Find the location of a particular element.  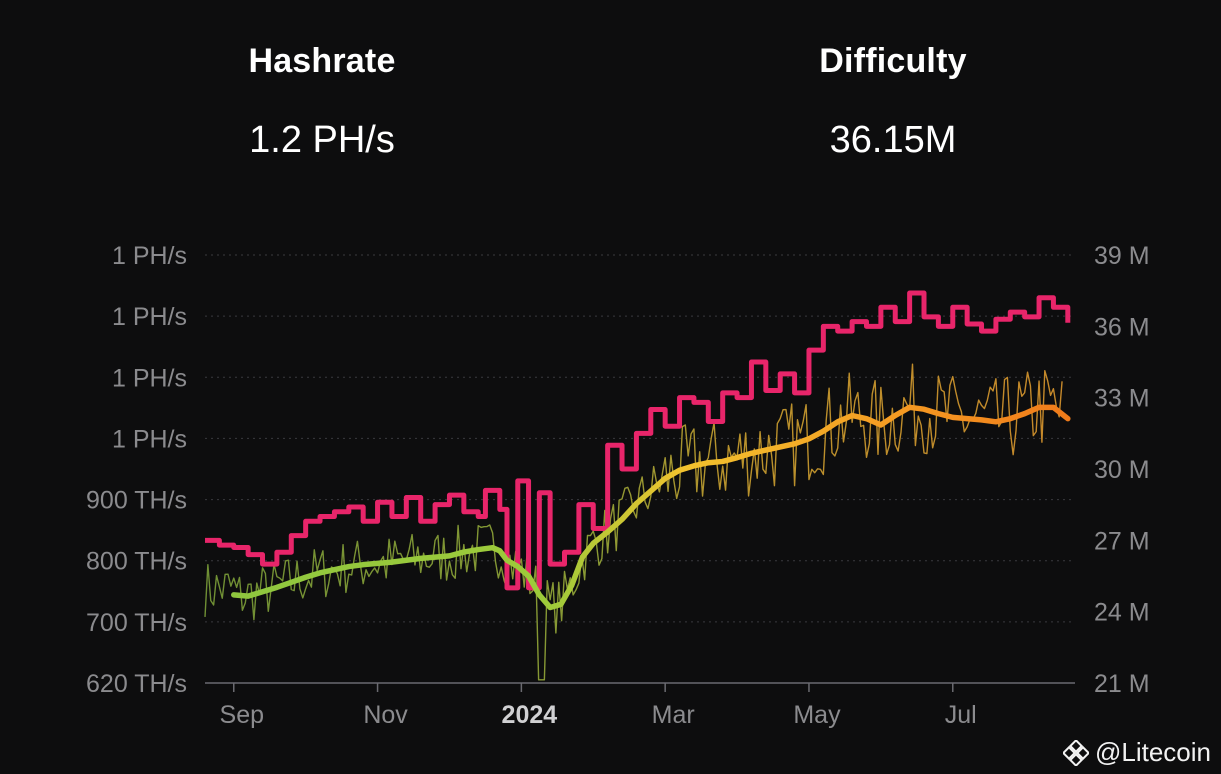

left-tick-label: 700 TH/s is located at coordinates (136, 623).